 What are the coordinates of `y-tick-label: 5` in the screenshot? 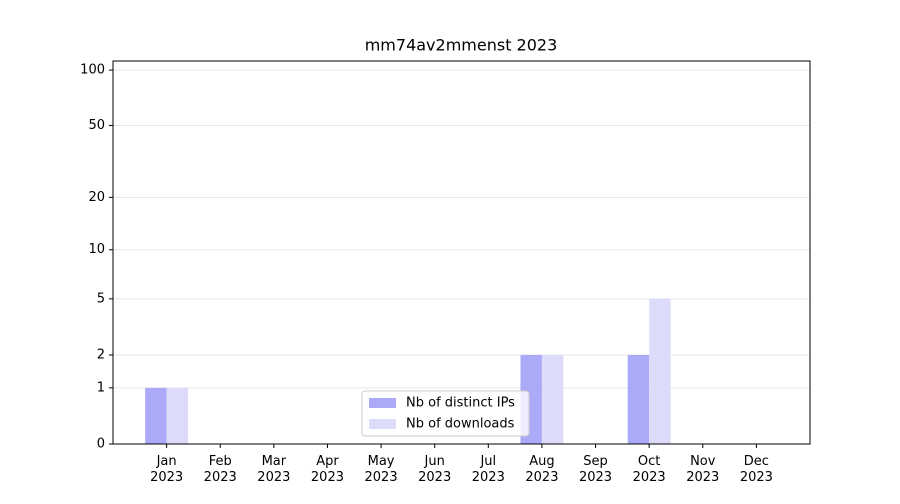 It's located at (101, 298).